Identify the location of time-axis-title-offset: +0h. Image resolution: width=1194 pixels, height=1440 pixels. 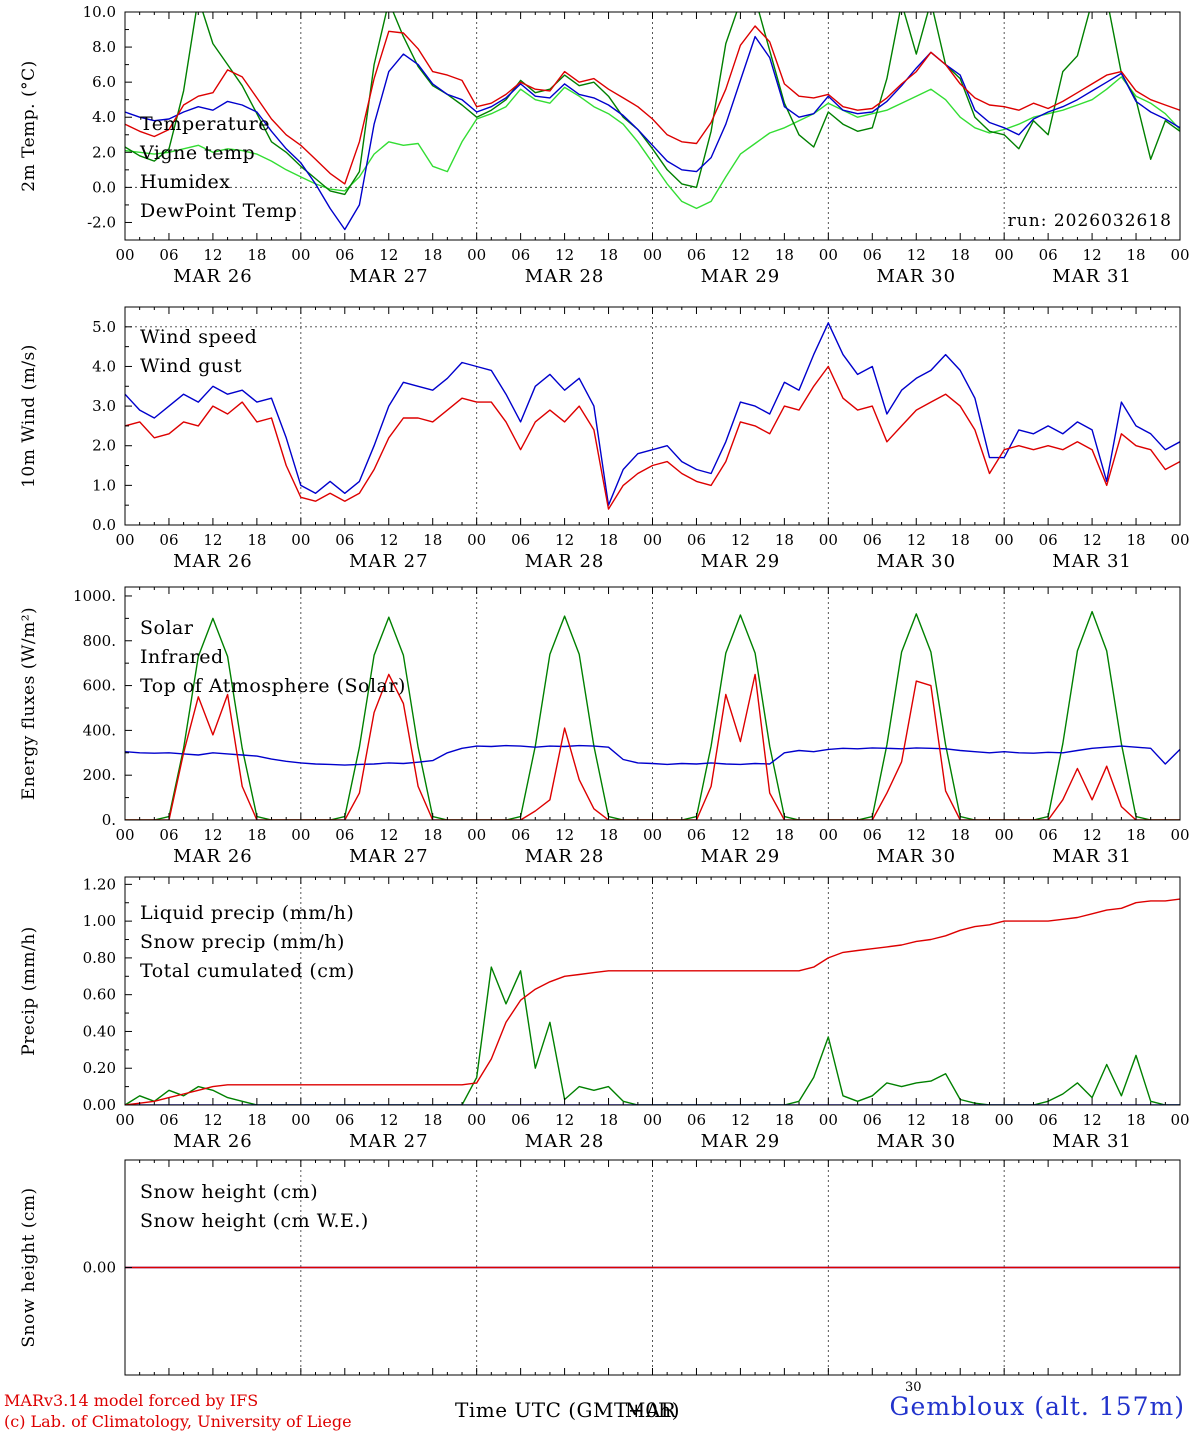
(649, 1410).